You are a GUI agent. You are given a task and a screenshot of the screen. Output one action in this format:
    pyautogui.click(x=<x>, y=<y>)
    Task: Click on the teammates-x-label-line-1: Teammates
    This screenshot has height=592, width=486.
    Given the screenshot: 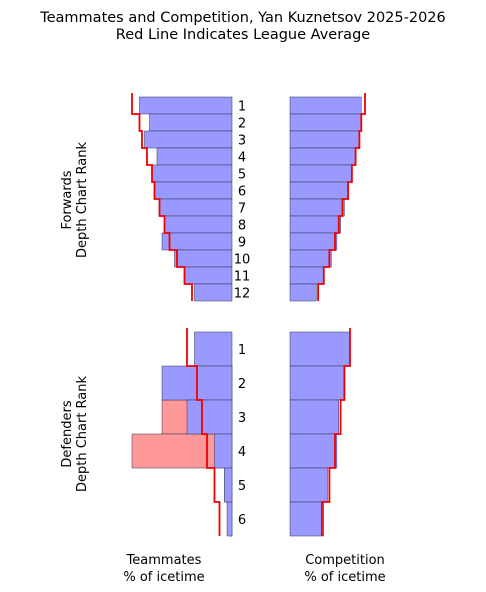 What is the action you would take?
    pyautogui.click(x=164, y=560)
    